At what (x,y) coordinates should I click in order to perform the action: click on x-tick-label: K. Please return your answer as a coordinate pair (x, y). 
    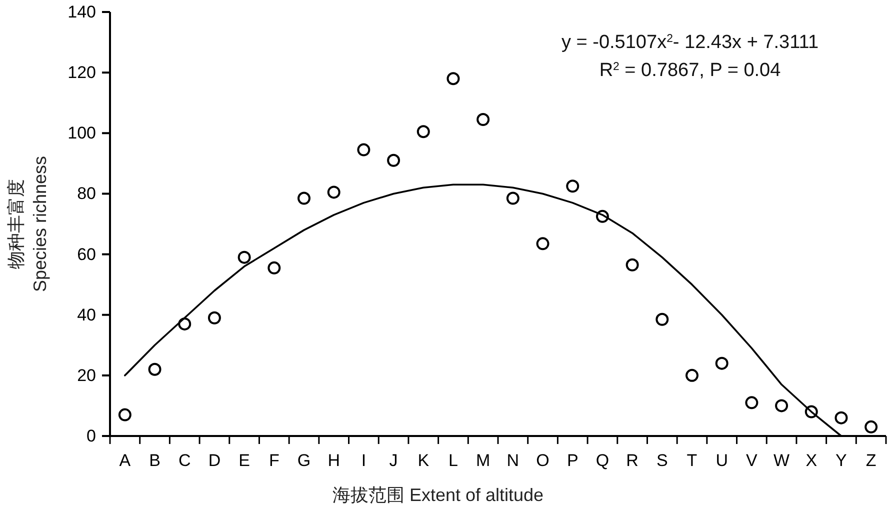
    Looking at the image, I should click on (424, 460).